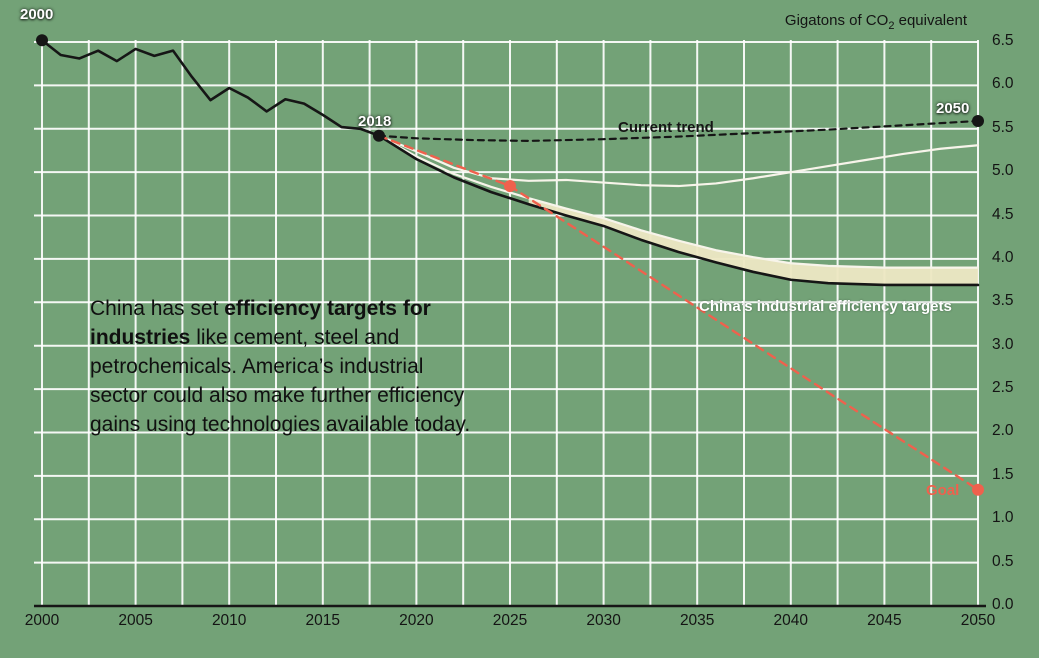  Describe the element at coordinates (157, 308) in the screenshot. I see `annotation-text-segment: China has set` at that location.